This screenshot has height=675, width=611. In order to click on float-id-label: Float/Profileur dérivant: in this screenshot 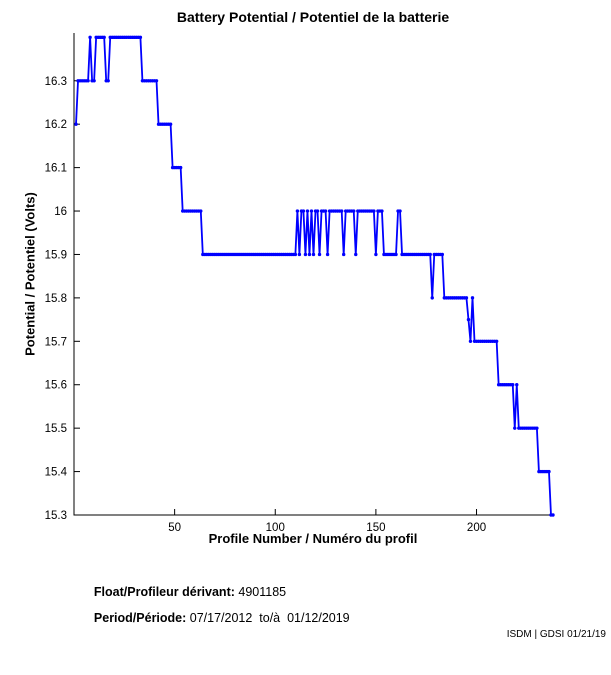, I will do `click(164, 592)`.